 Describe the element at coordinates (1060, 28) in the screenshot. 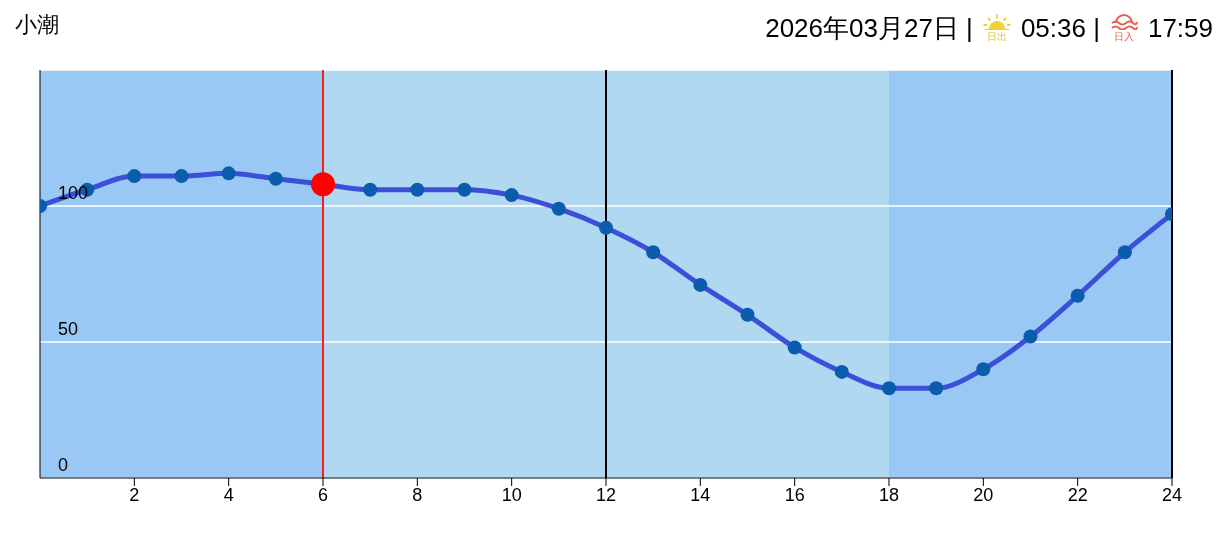

I see `text: 05:36 |` at that location.